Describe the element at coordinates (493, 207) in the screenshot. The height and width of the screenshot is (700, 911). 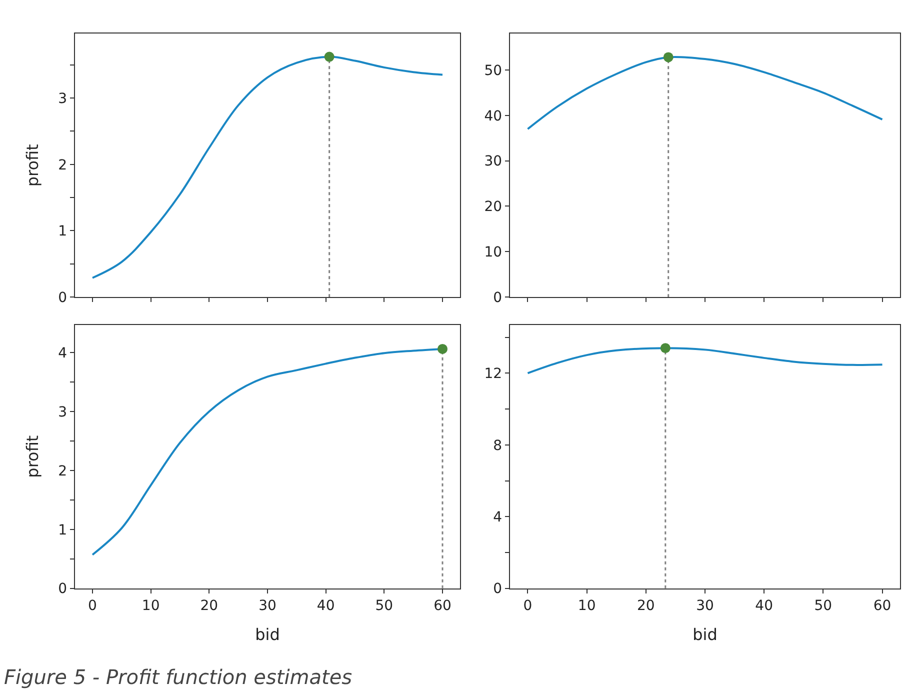
I see `y-tick-label: 20` at that location.